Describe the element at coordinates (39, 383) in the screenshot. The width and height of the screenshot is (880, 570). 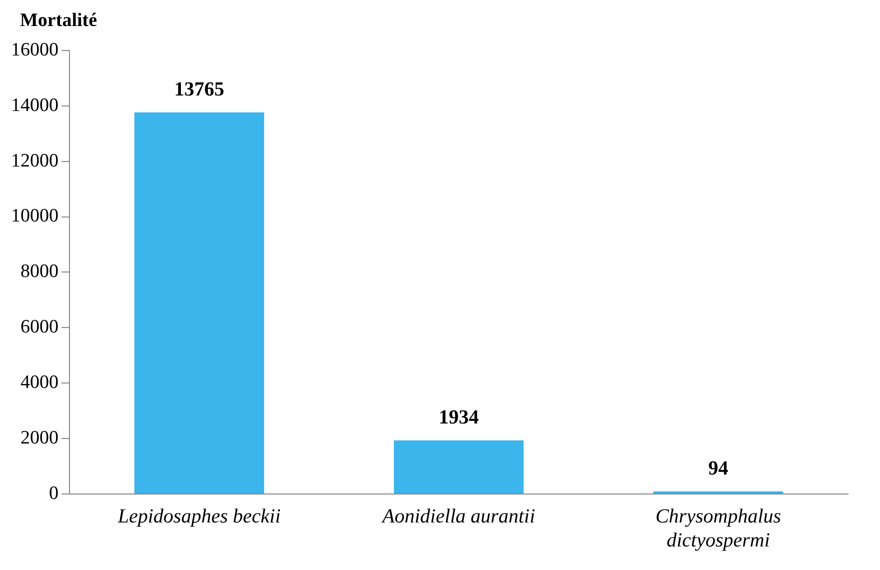
I see `y-tick-label: 4000` at that location.